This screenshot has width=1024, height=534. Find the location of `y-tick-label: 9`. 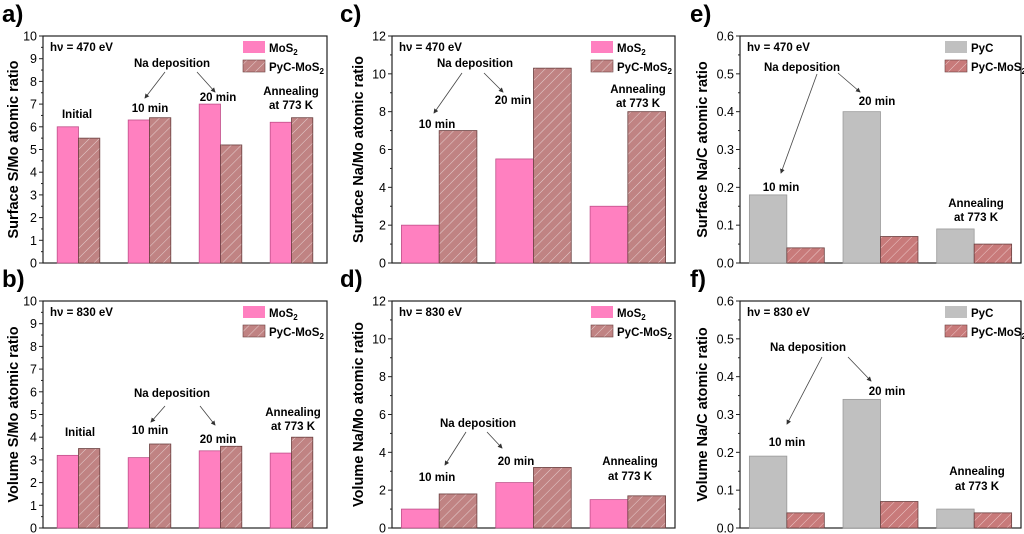

y-tick-label: 9 is located at coordinates (33, 324).